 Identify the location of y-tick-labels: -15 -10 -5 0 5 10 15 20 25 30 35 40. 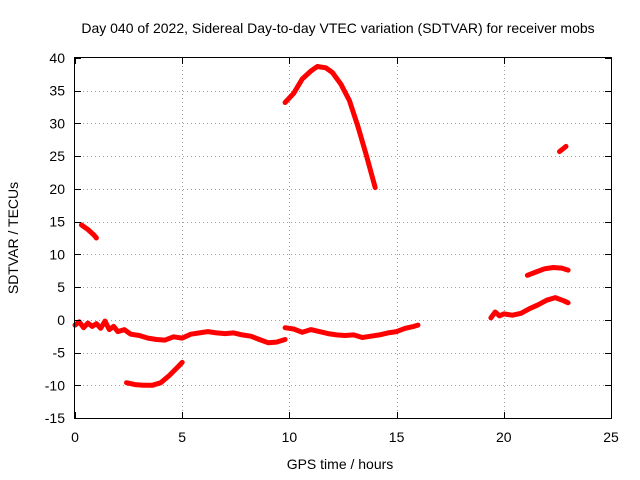
(55, 238).